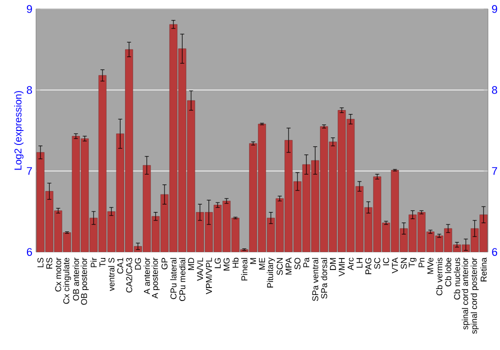 The image size is (500, 350). I want to click on x-tick-label: CA1, so click(120, 266).